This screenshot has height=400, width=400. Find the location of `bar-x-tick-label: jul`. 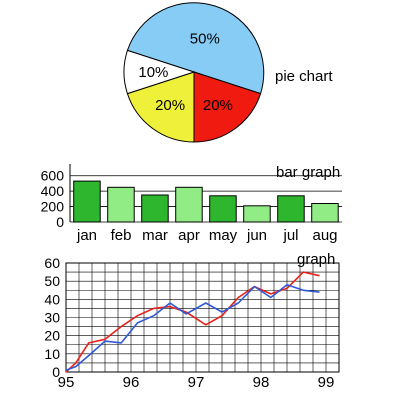

bar-x-tick-label: jul is located at coordinates (290, 235).